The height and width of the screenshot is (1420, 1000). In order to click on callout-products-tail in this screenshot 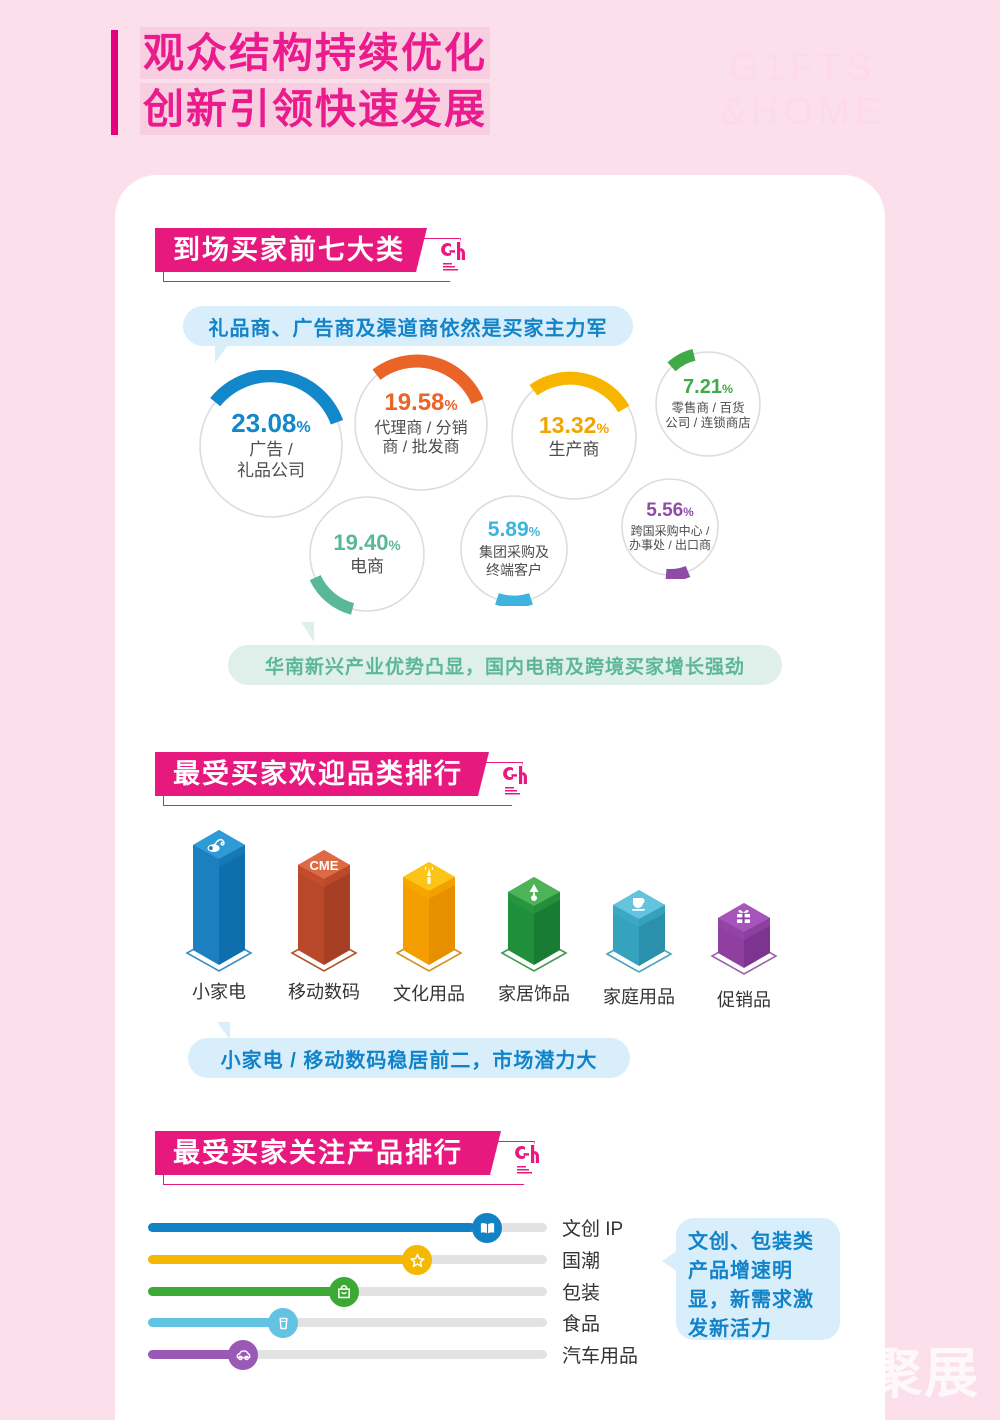, I will do `click(670, 1261)`.